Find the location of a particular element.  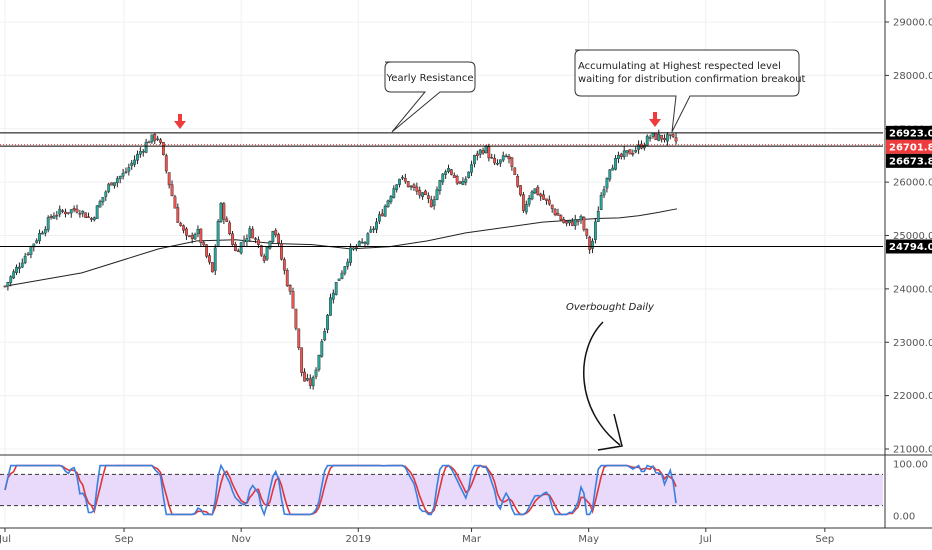

time-tick-label: 2019 is located at coordinates (358, 539).